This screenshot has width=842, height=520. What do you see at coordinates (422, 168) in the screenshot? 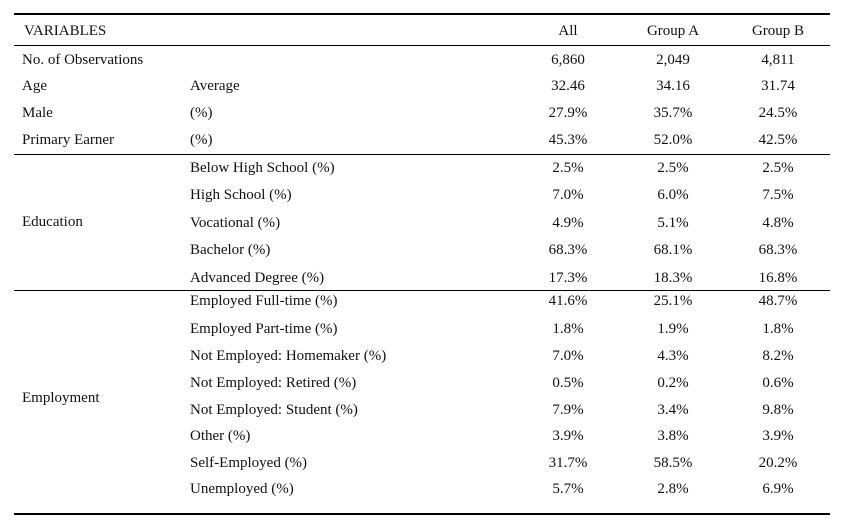
I see `table-row: Below High School (%) 2.5% 2.5% 2.5%` at bounding box center [422, 168].